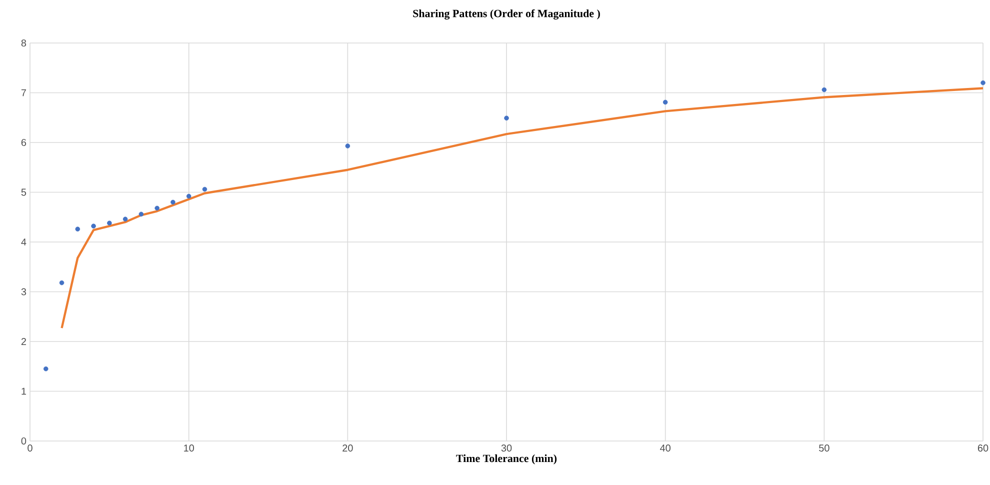 The width and height of the screenshot is (990, 485). I want to click on y-tick-label: 6, so click(23, 142).